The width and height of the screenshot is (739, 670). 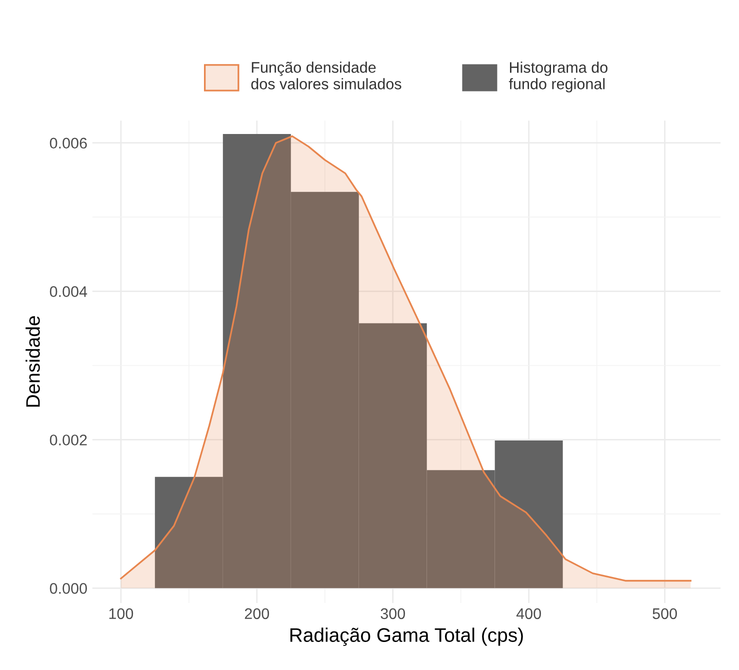 What do you see at coordinates (68, 588) in the screenshot?
I see `y-tick-label: 0.000` at bounding box center [68, 588].